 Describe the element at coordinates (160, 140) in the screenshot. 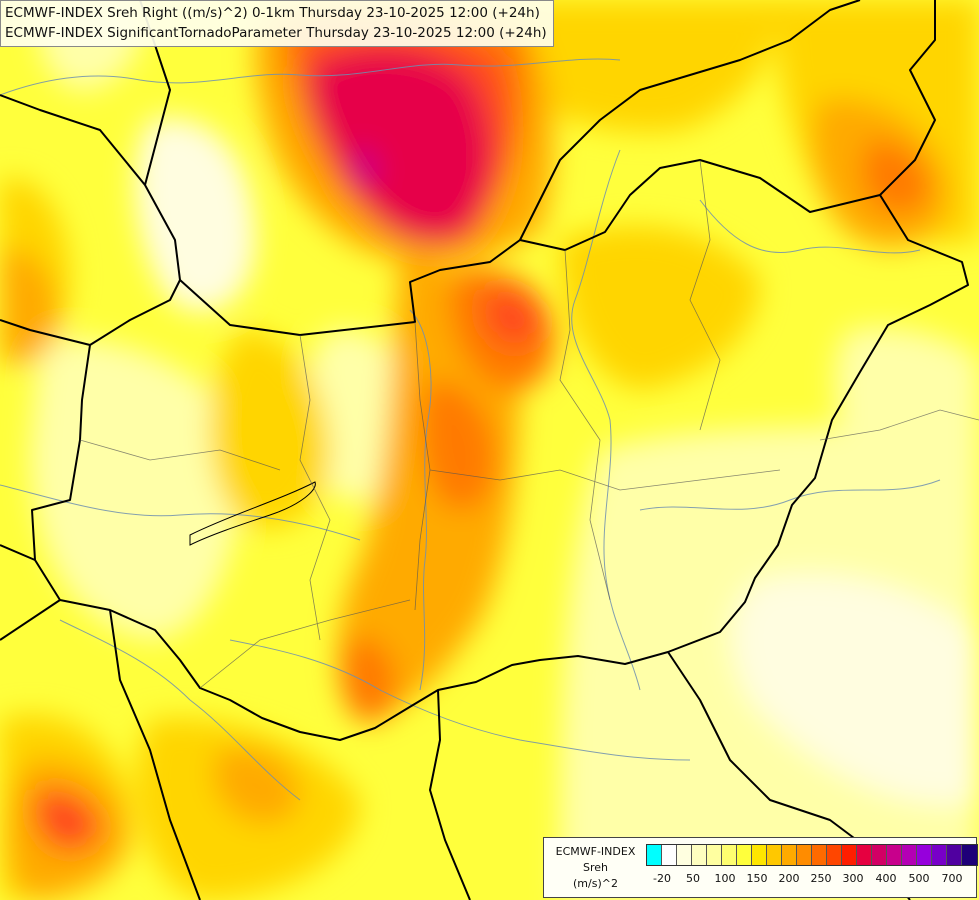

I see `border-slovakia-poland` at that location.